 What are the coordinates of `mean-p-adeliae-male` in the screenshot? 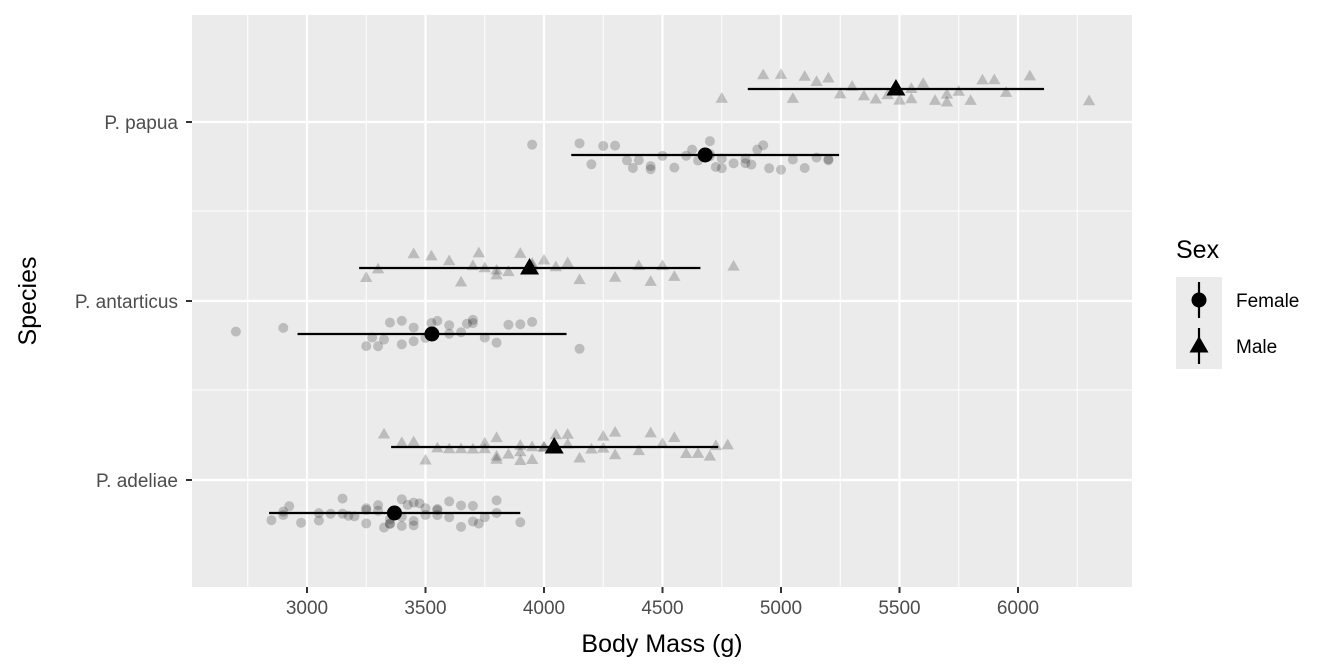 It's located at (554, 445).